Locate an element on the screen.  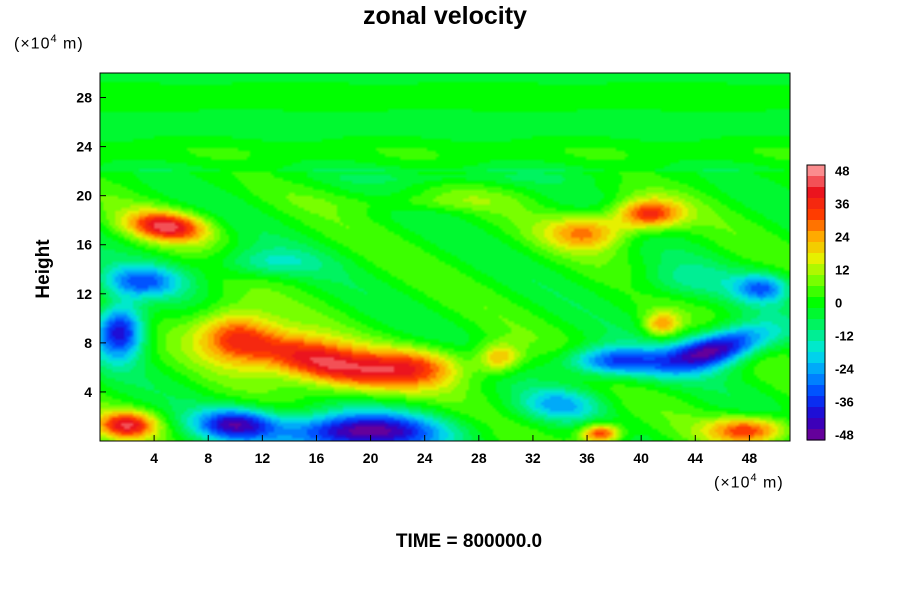
y-tick-label: 16 is located at coordinates (84, 245).